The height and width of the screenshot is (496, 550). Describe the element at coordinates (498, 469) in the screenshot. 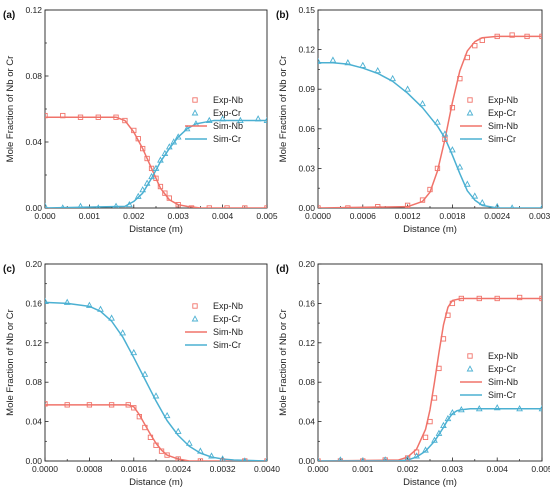

I see `x-tick-label: 0.004` at that location.